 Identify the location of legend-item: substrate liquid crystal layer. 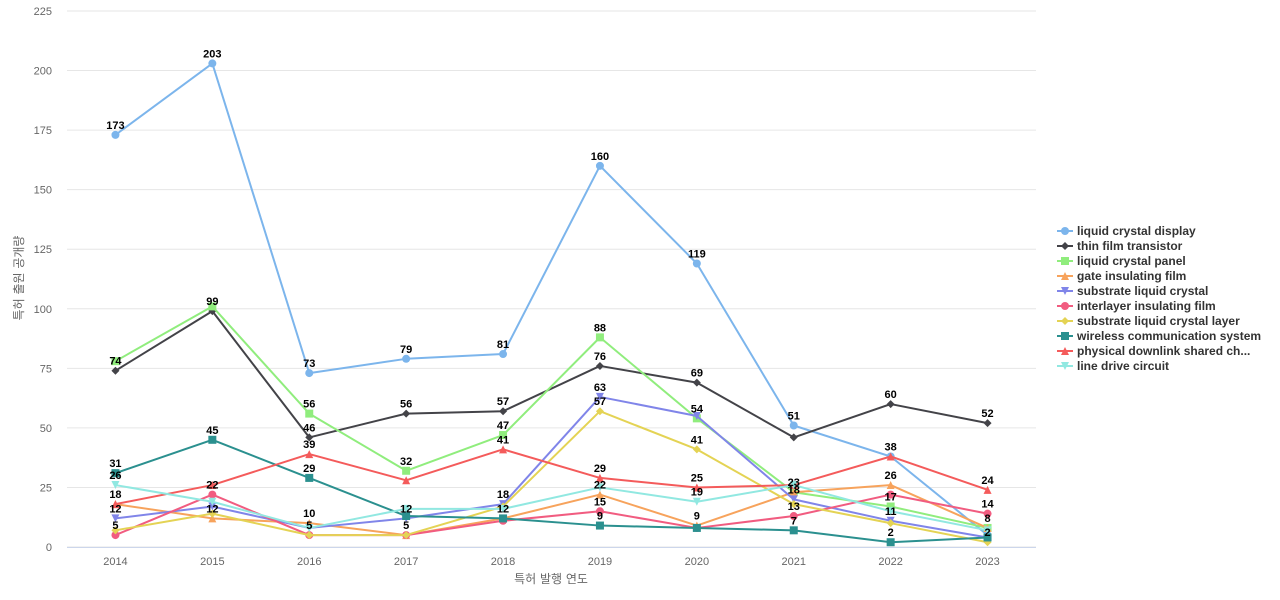
(1148, 321).